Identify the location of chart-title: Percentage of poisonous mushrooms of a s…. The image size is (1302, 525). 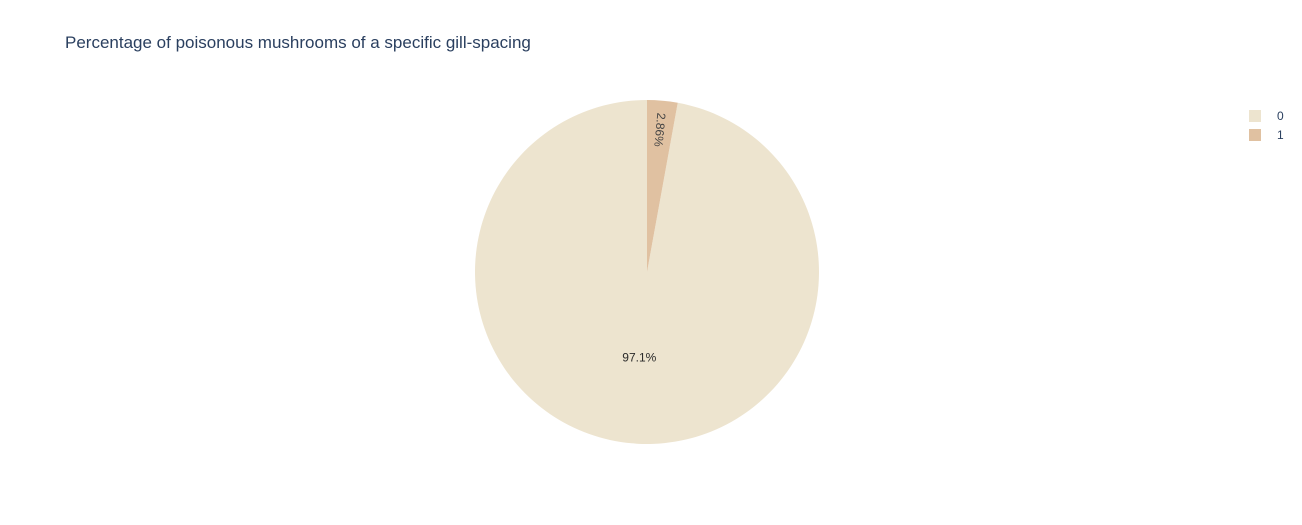
(298, 42).